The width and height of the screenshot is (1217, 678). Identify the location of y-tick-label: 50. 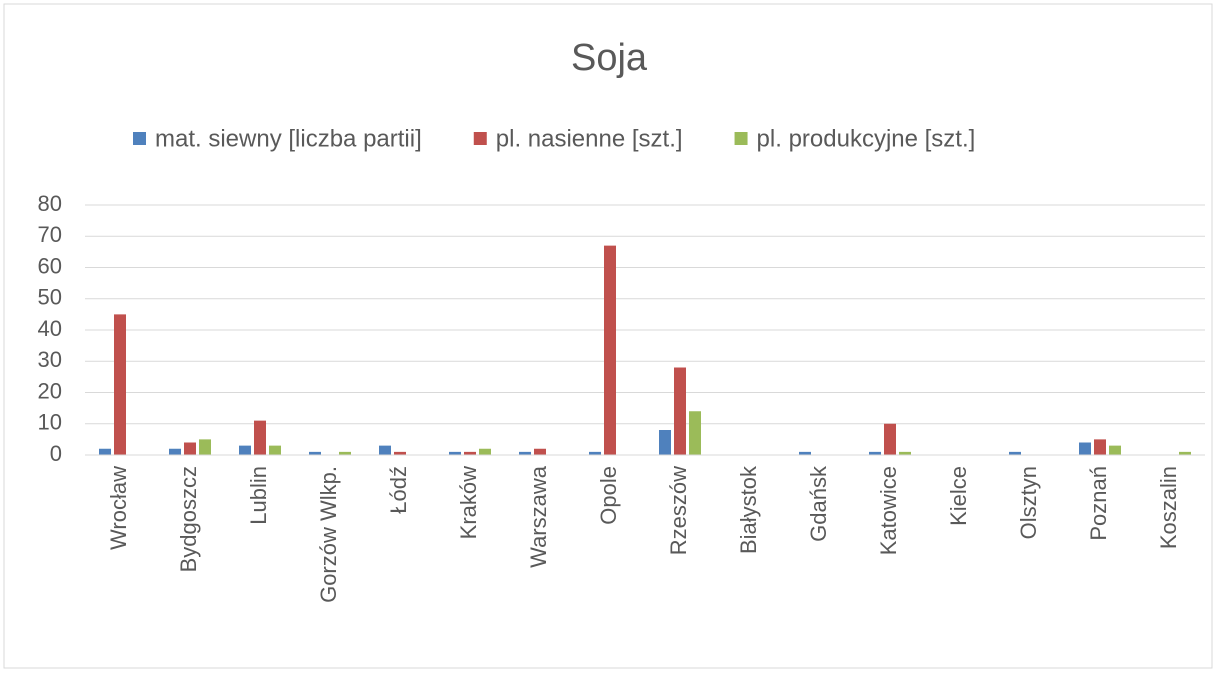
(50, 297).